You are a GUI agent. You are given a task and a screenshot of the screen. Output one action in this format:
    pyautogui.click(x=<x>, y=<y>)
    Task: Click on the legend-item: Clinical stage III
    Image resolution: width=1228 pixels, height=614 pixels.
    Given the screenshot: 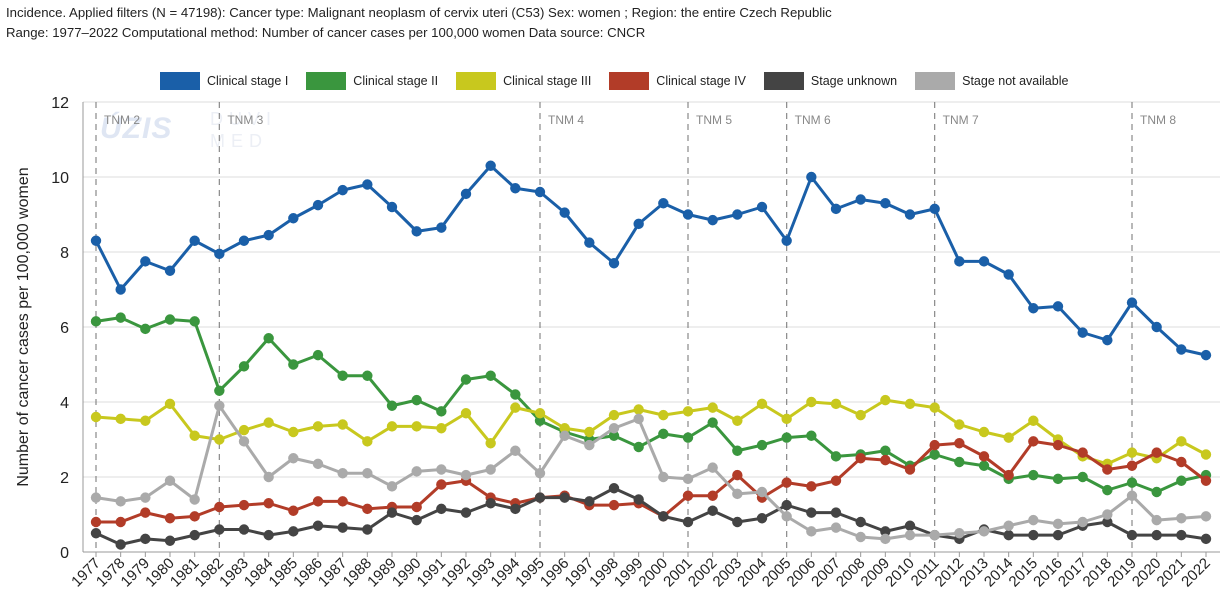 What is the action you would take?
    pyautogui.click(x=523, y=81)
    